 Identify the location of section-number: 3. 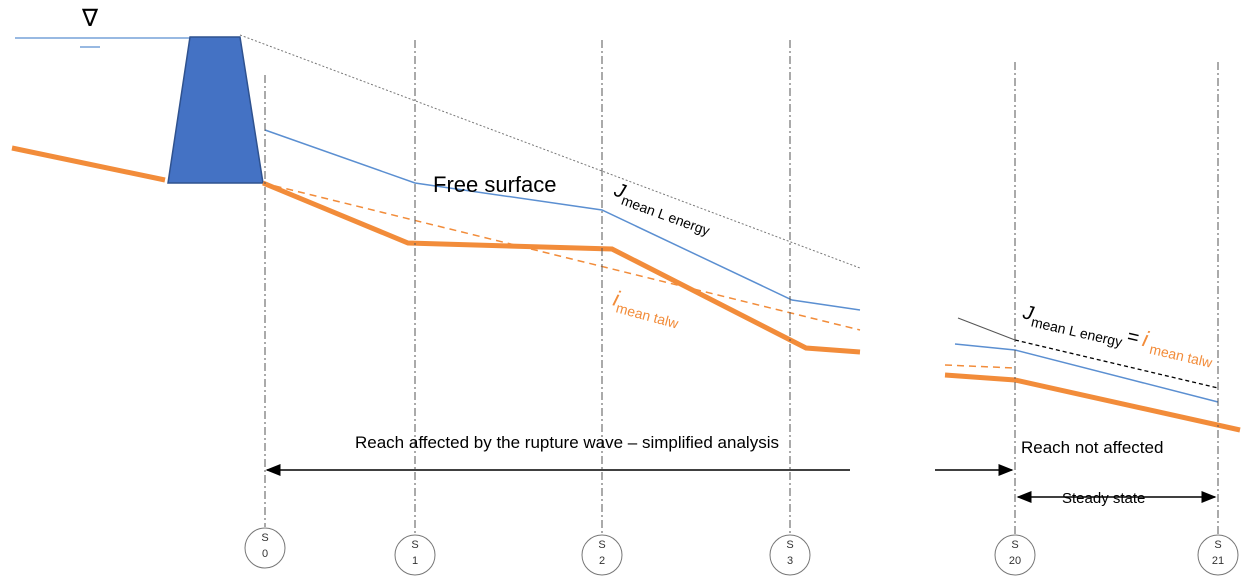
(790, 561).